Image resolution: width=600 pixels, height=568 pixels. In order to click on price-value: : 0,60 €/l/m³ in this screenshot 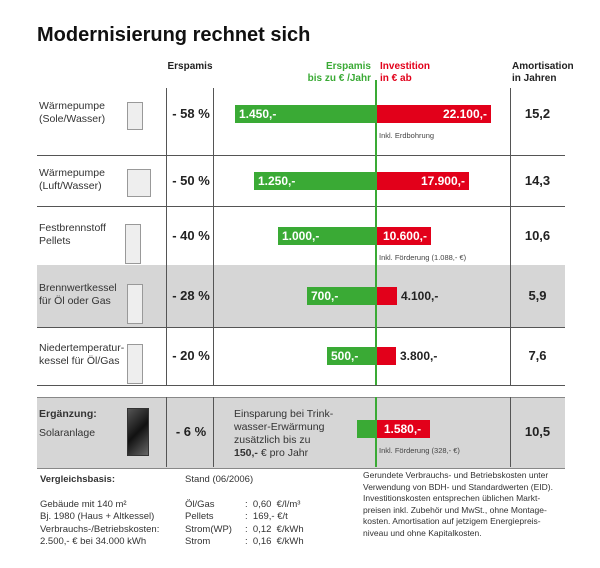, I will do `click(273, 504)`.